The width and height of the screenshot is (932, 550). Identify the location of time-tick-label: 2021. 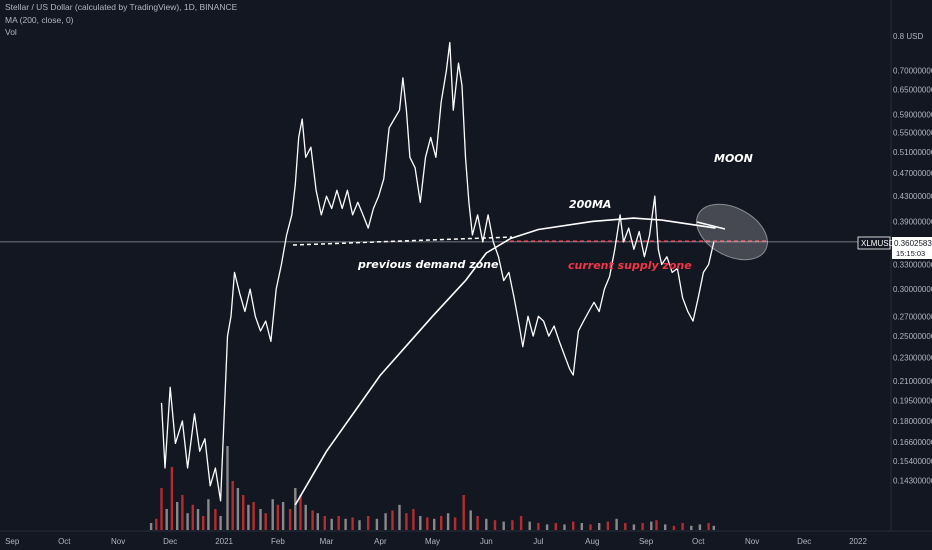
(224, 541).